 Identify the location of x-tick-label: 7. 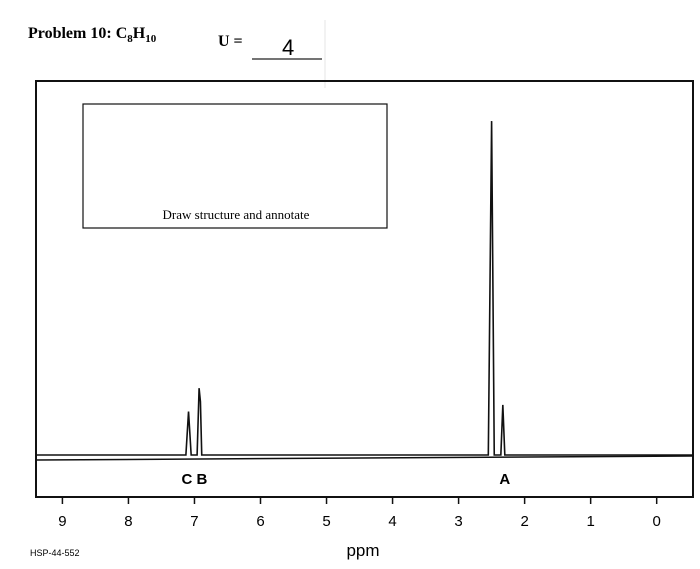
(194, 521).